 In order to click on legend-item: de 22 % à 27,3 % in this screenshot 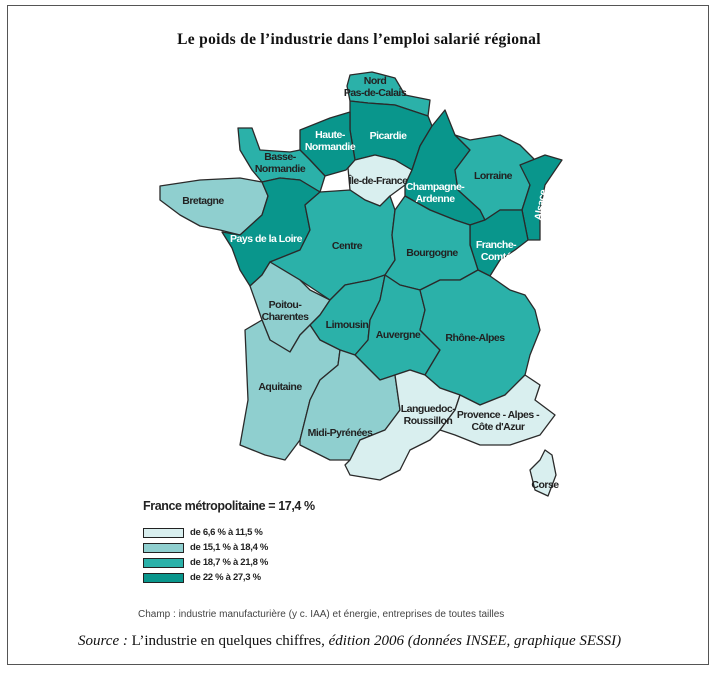, I will do `click(205, 577)`.